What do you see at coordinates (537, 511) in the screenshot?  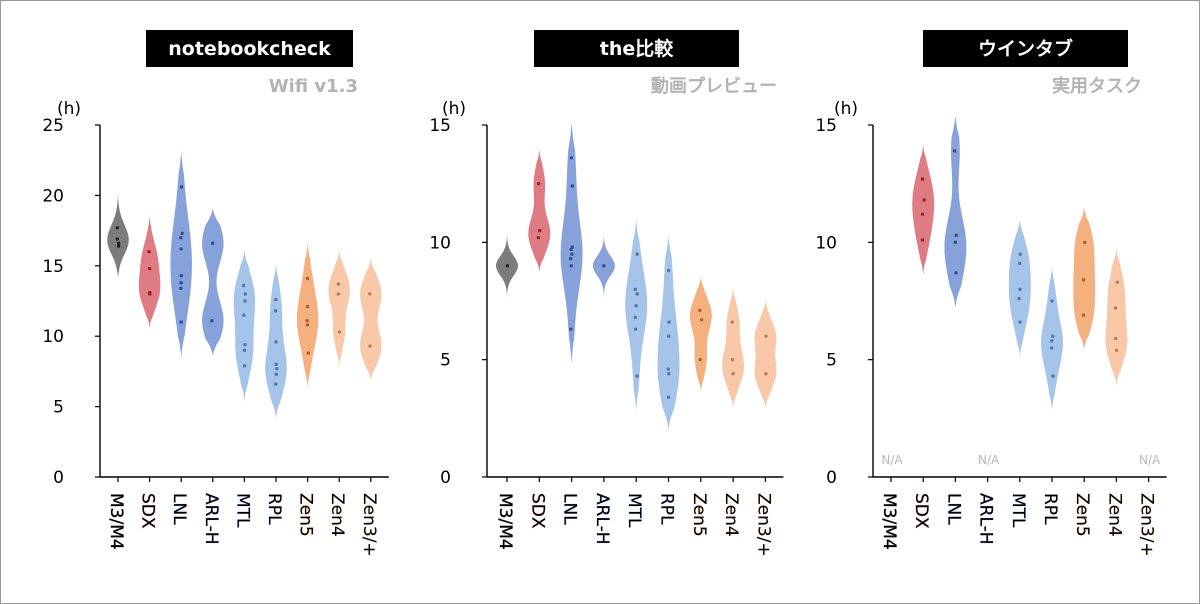 I see `x-tick-label: SDX` at bounding box center [537, 511].